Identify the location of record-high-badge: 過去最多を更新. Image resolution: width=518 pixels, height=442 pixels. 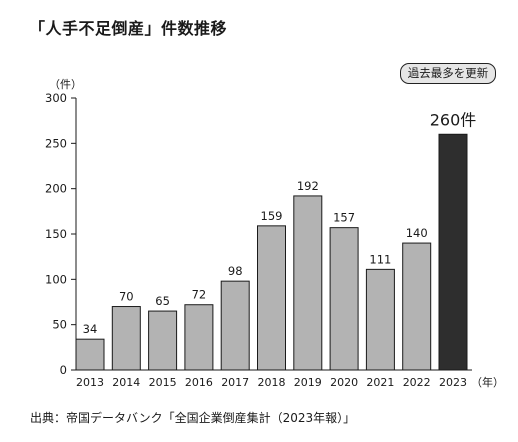
(448, 73).